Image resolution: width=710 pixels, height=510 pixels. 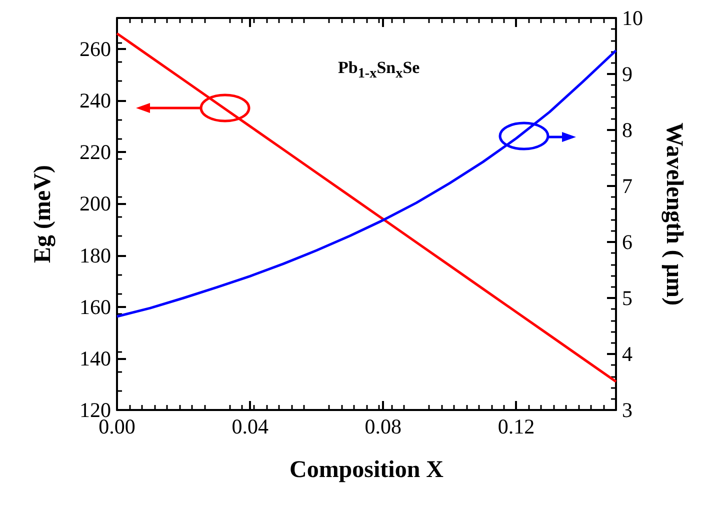 What do you see at coordinates (627, 242) in the screenshot?
I see `y2-tick-label: 6` at bounding box center [627, 242].